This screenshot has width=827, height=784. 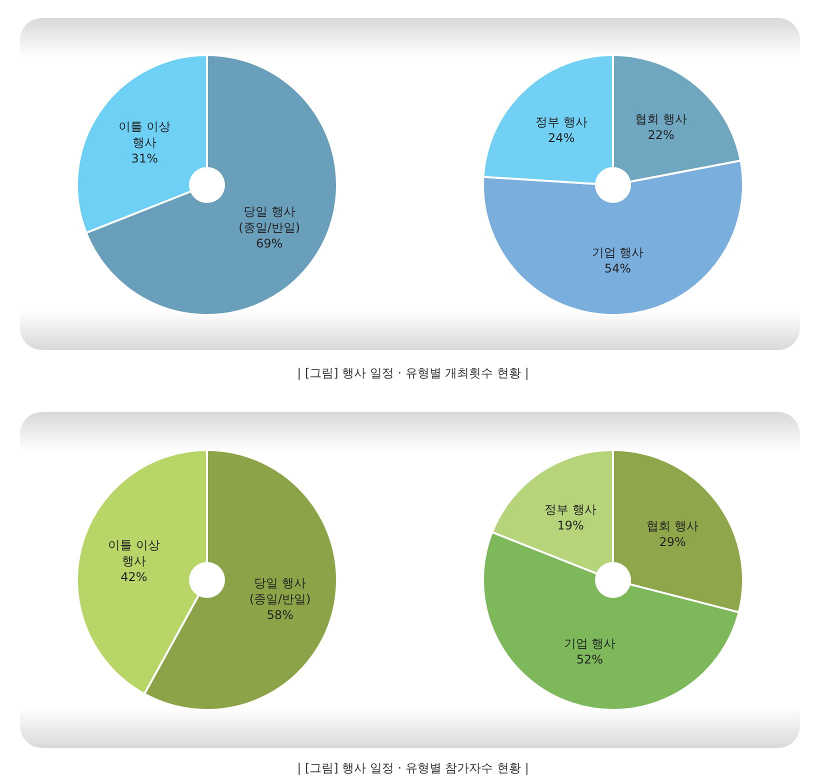 What do you see at coordinates (134, 577) in the screenshot?
I see `data-label: 42%` at bounding box center [134, 577].